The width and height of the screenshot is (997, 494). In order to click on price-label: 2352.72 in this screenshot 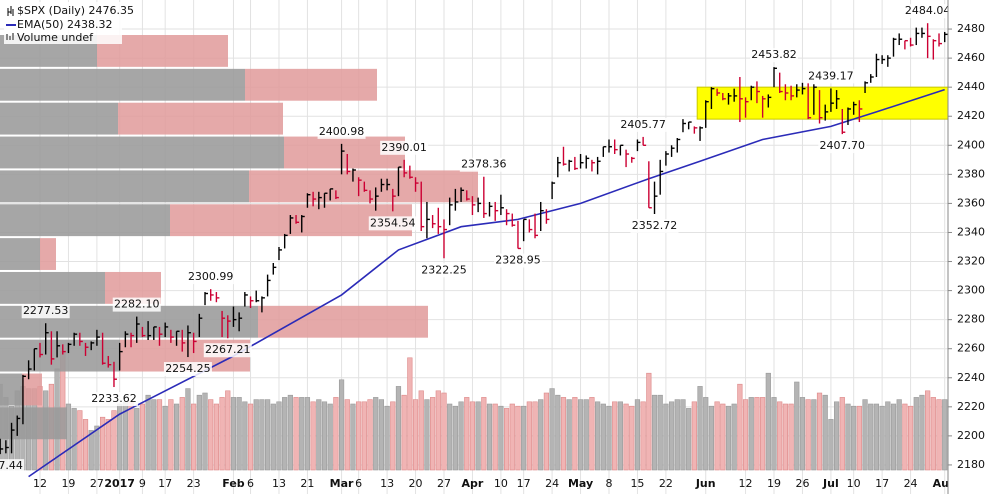, I will do `click(655, 225)`.